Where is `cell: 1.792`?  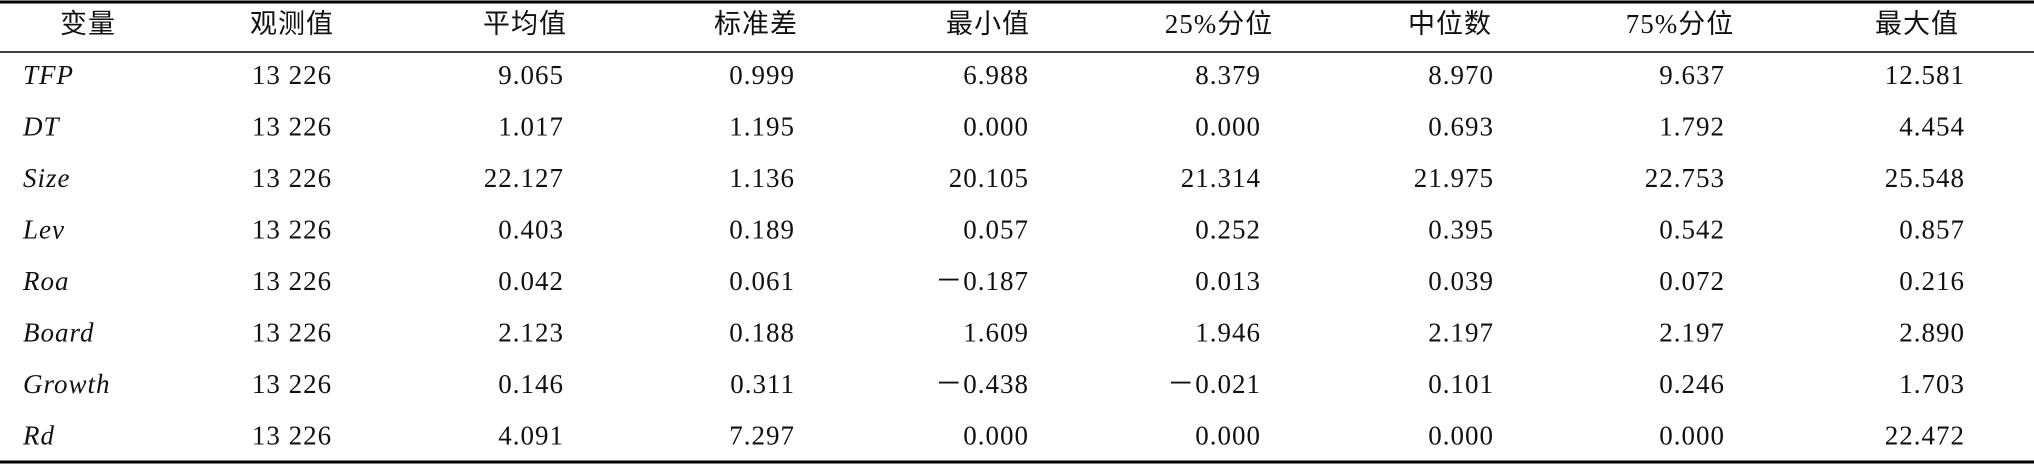 cell: 1.792 is located at coordinates (1692, 127).